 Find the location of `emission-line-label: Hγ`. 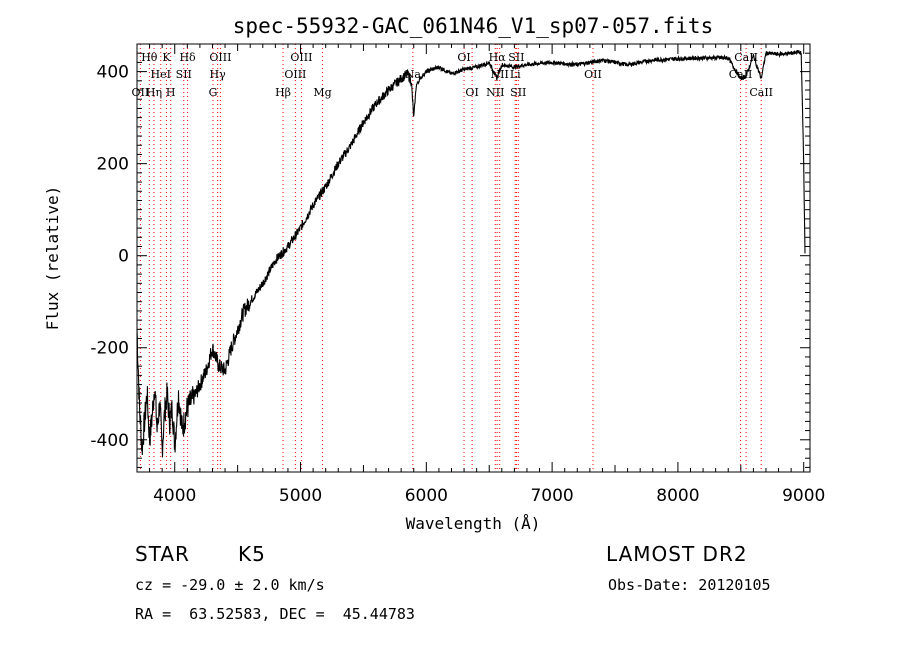

emission-line-label: Hγ is located at coordinates (218, 74).